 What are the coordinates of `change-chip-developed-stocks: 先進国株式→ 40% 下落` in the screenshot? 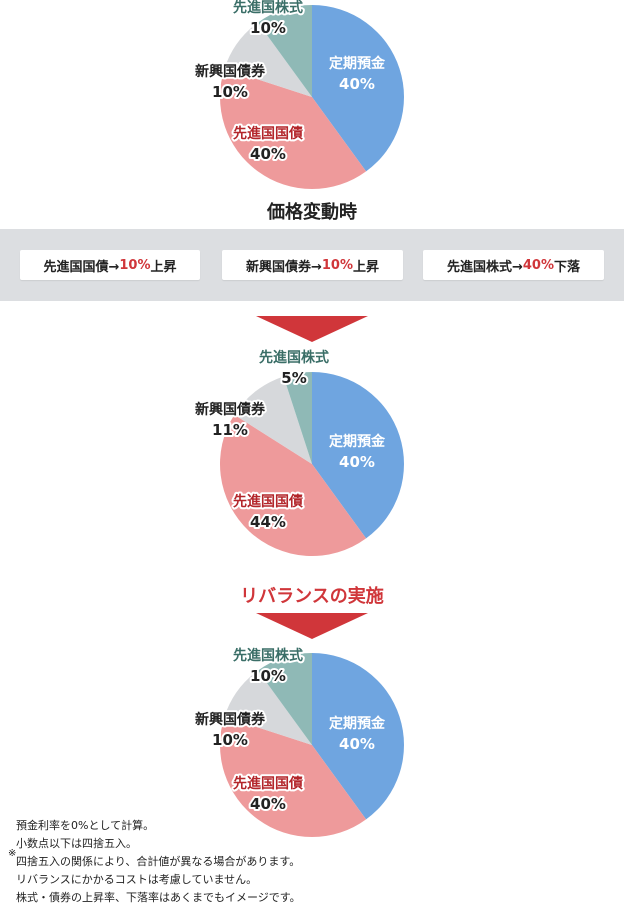 It's located at (513, 265).